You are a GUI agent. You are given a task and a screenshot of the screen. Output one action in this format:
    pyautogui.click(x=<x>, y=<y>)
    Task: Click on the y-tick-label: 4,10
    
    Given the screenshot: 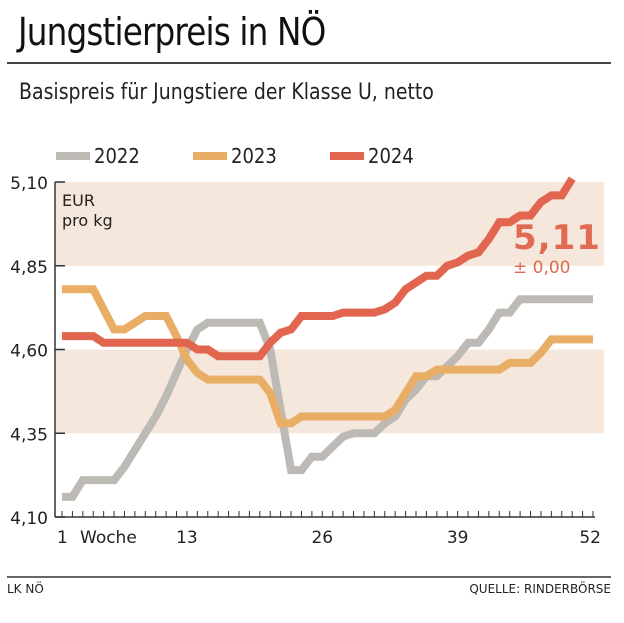 What is the action you would take?
    pyautogui.click(x=29, y=519)
    